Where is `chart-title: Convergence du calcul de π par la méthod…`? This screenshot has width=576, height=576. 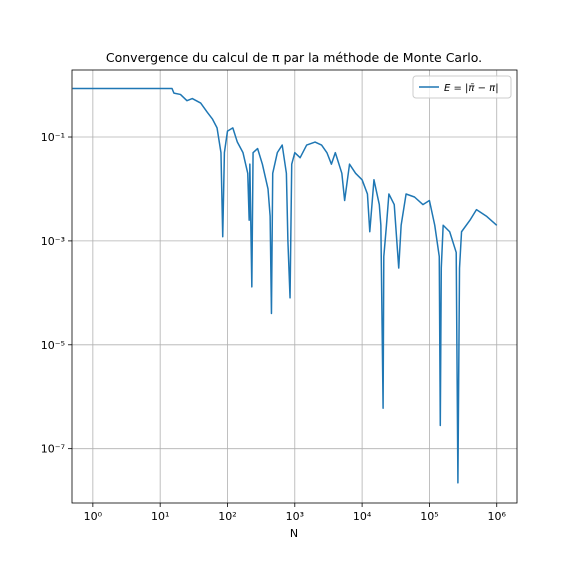
chart-title: Convergence du calcul de π par la méthod… is located at coordinates (294, 57).